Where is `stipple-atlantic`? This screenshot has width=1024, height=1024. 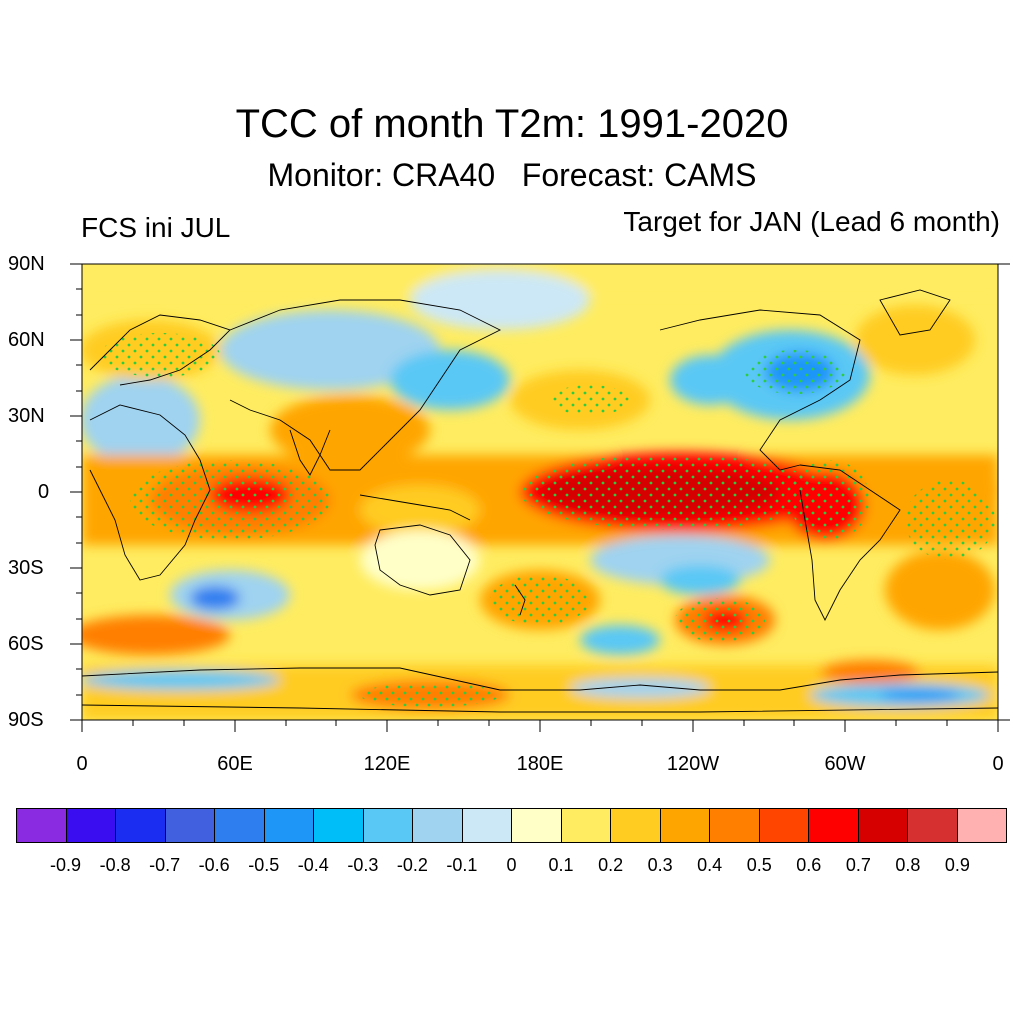
stipple-atlantic is located at coordinates (950, 520).